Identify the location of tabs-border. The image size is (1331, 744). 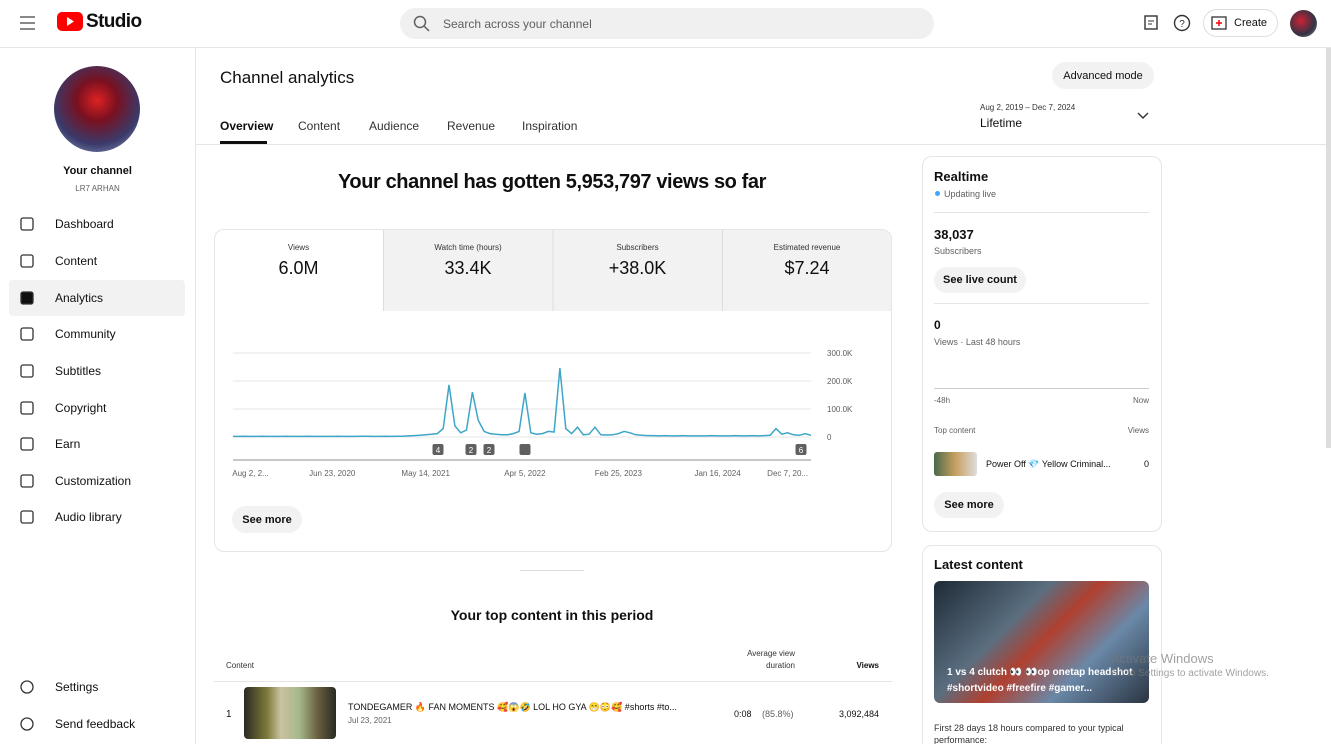
(763, 144).